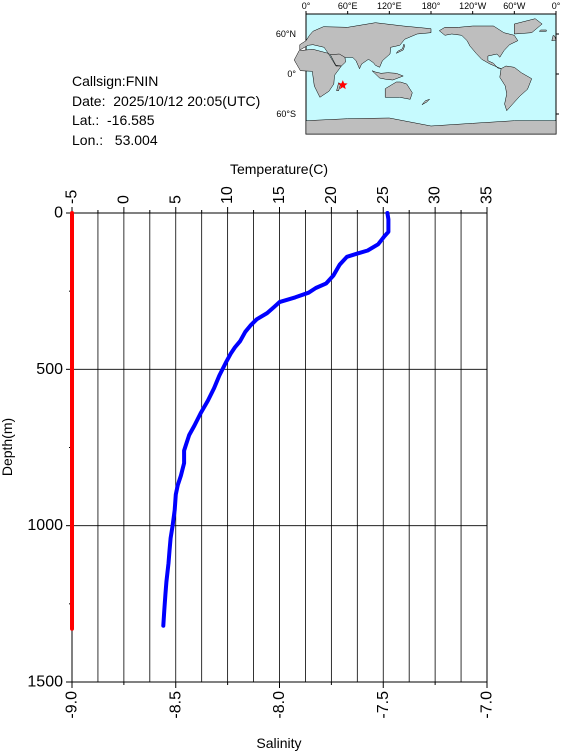  What do you see at coordinates (7, 447) in the screenshot?
I see `depth-axis-title: Depth(m)` at bounding box center [7, 447].